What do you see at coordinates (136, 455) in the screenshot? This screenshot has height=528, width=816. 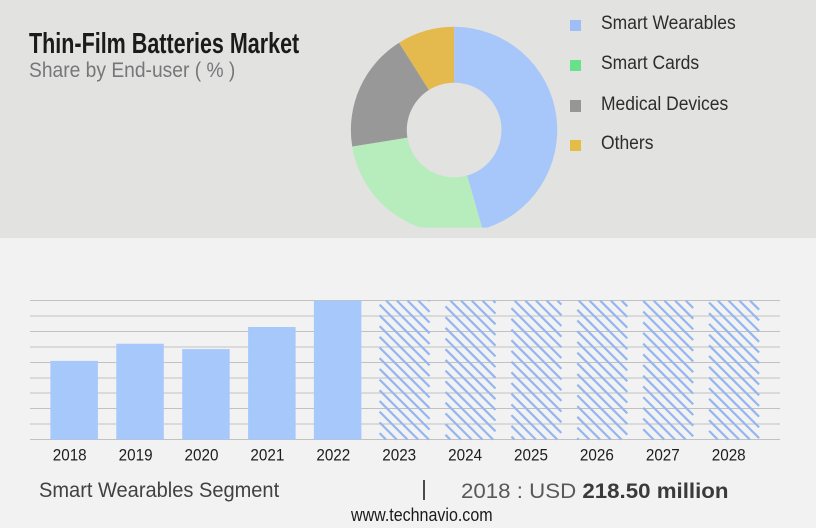 I see `svg-text: 2019` at bounding box center [136, 455].